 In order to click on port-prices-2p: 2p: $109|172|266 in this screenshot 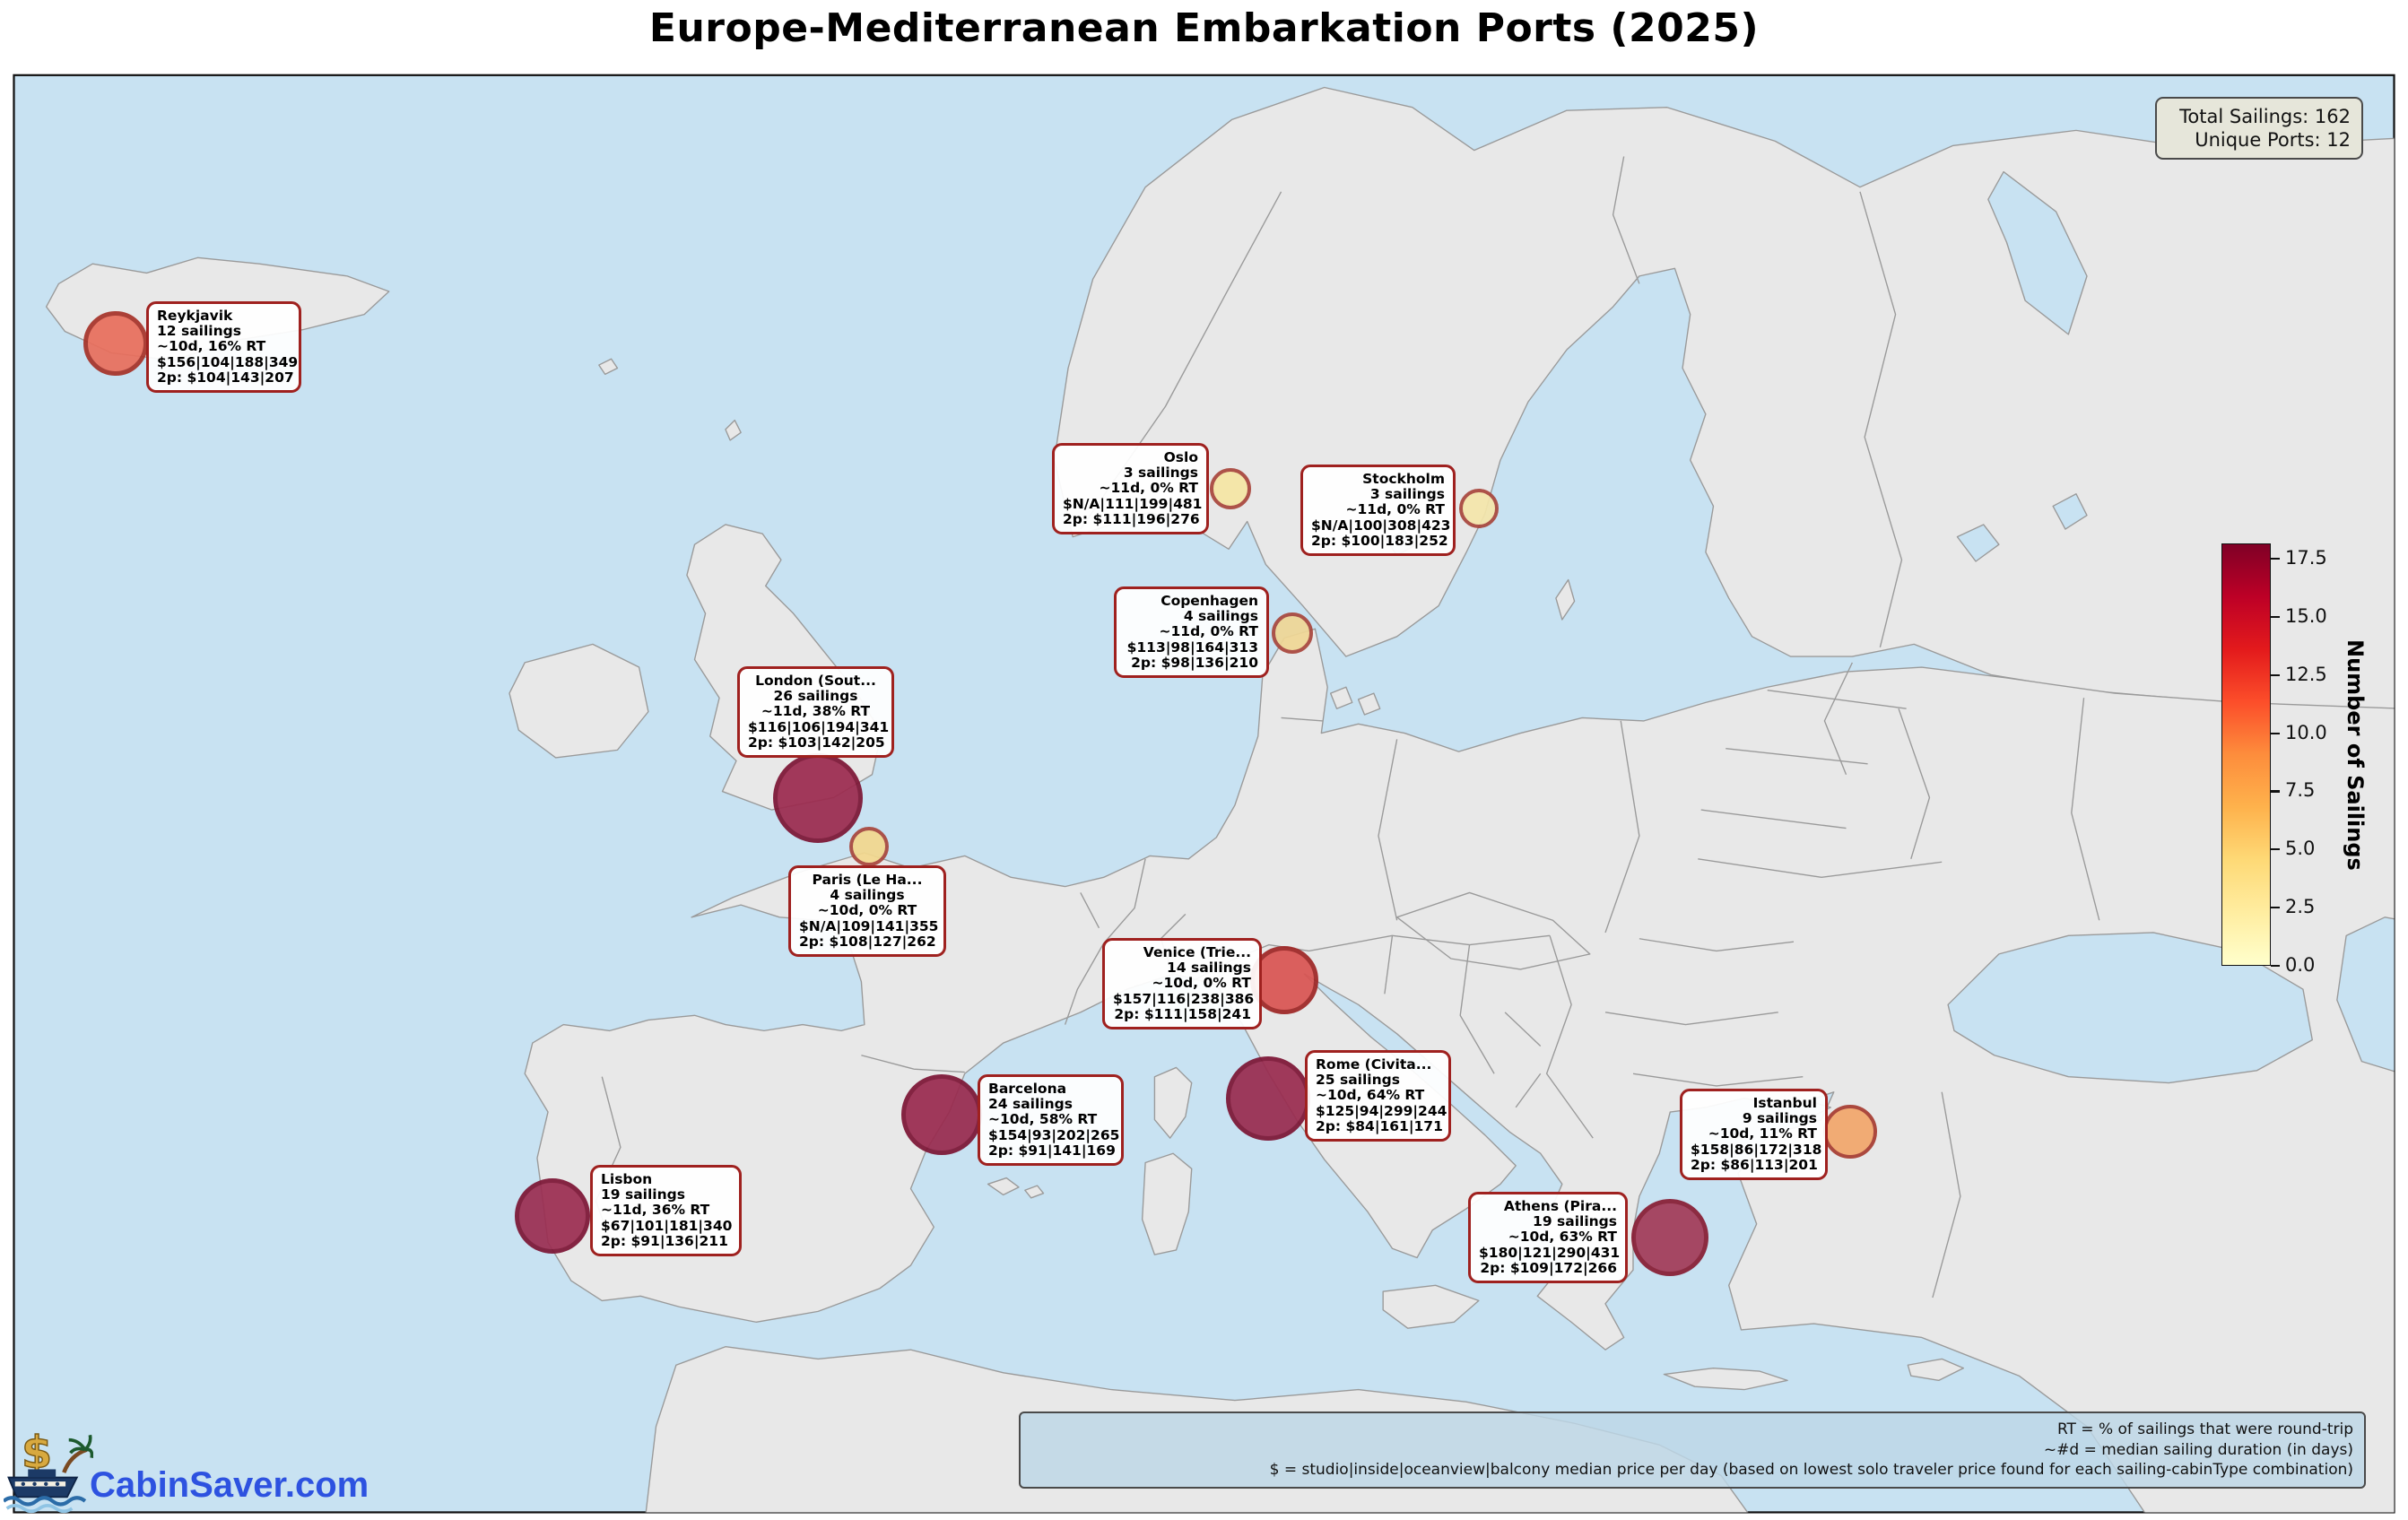, I will do `click(1548, 1267)`.